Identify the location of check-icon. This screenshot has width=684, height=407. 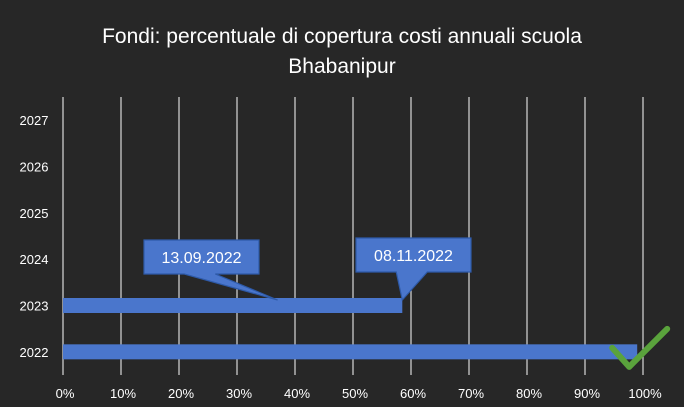
(640, 347).